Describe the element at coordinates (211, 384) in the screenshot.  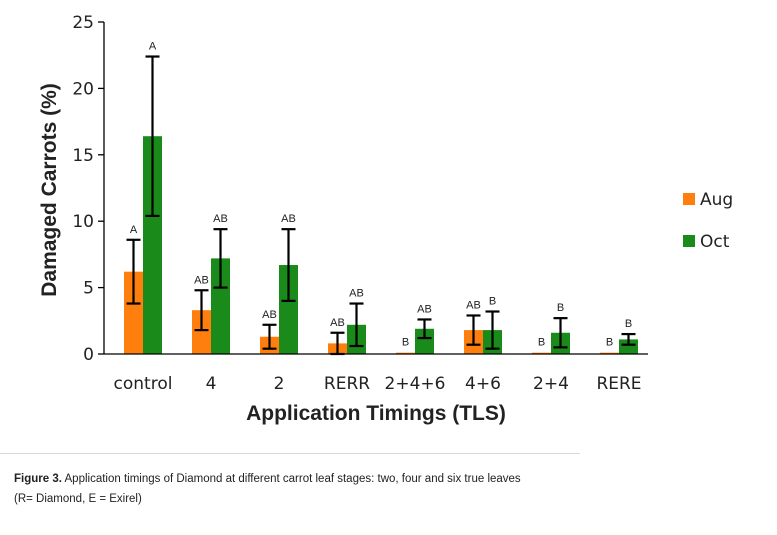
I see `x-tick-label: 4` at that location.